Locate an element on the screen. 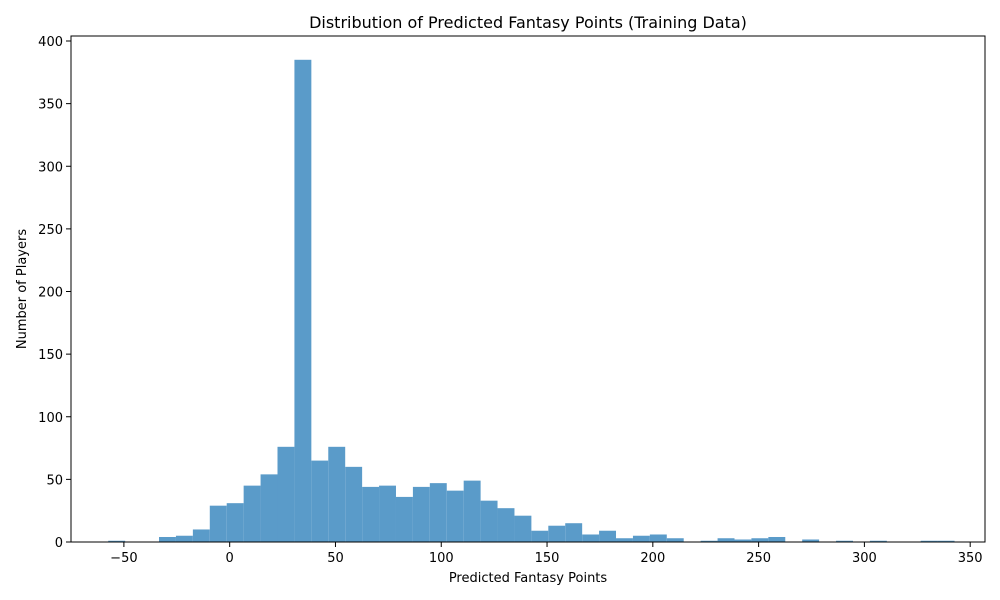  x-tick-label: 50 is located at coordinates (335, 558).